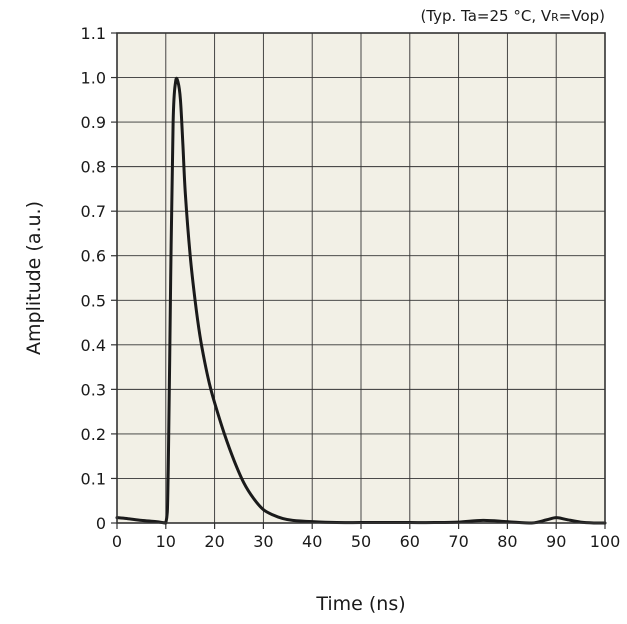 This screenshot has width=627, height=624. I want to click on x-tick-label: 0, so click(117, 541).